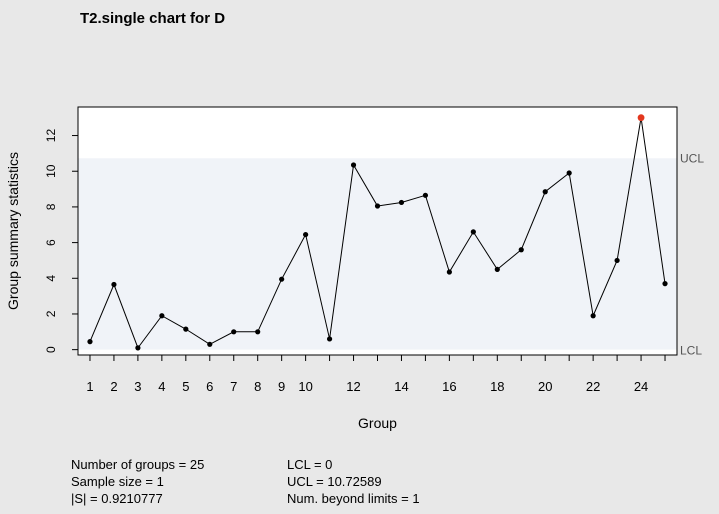  What do you see at coordinates (117, 498) in the screenshot?
I see `summary-s-determinant: |S| = 0.9210777` at bounding box center [117, 498].